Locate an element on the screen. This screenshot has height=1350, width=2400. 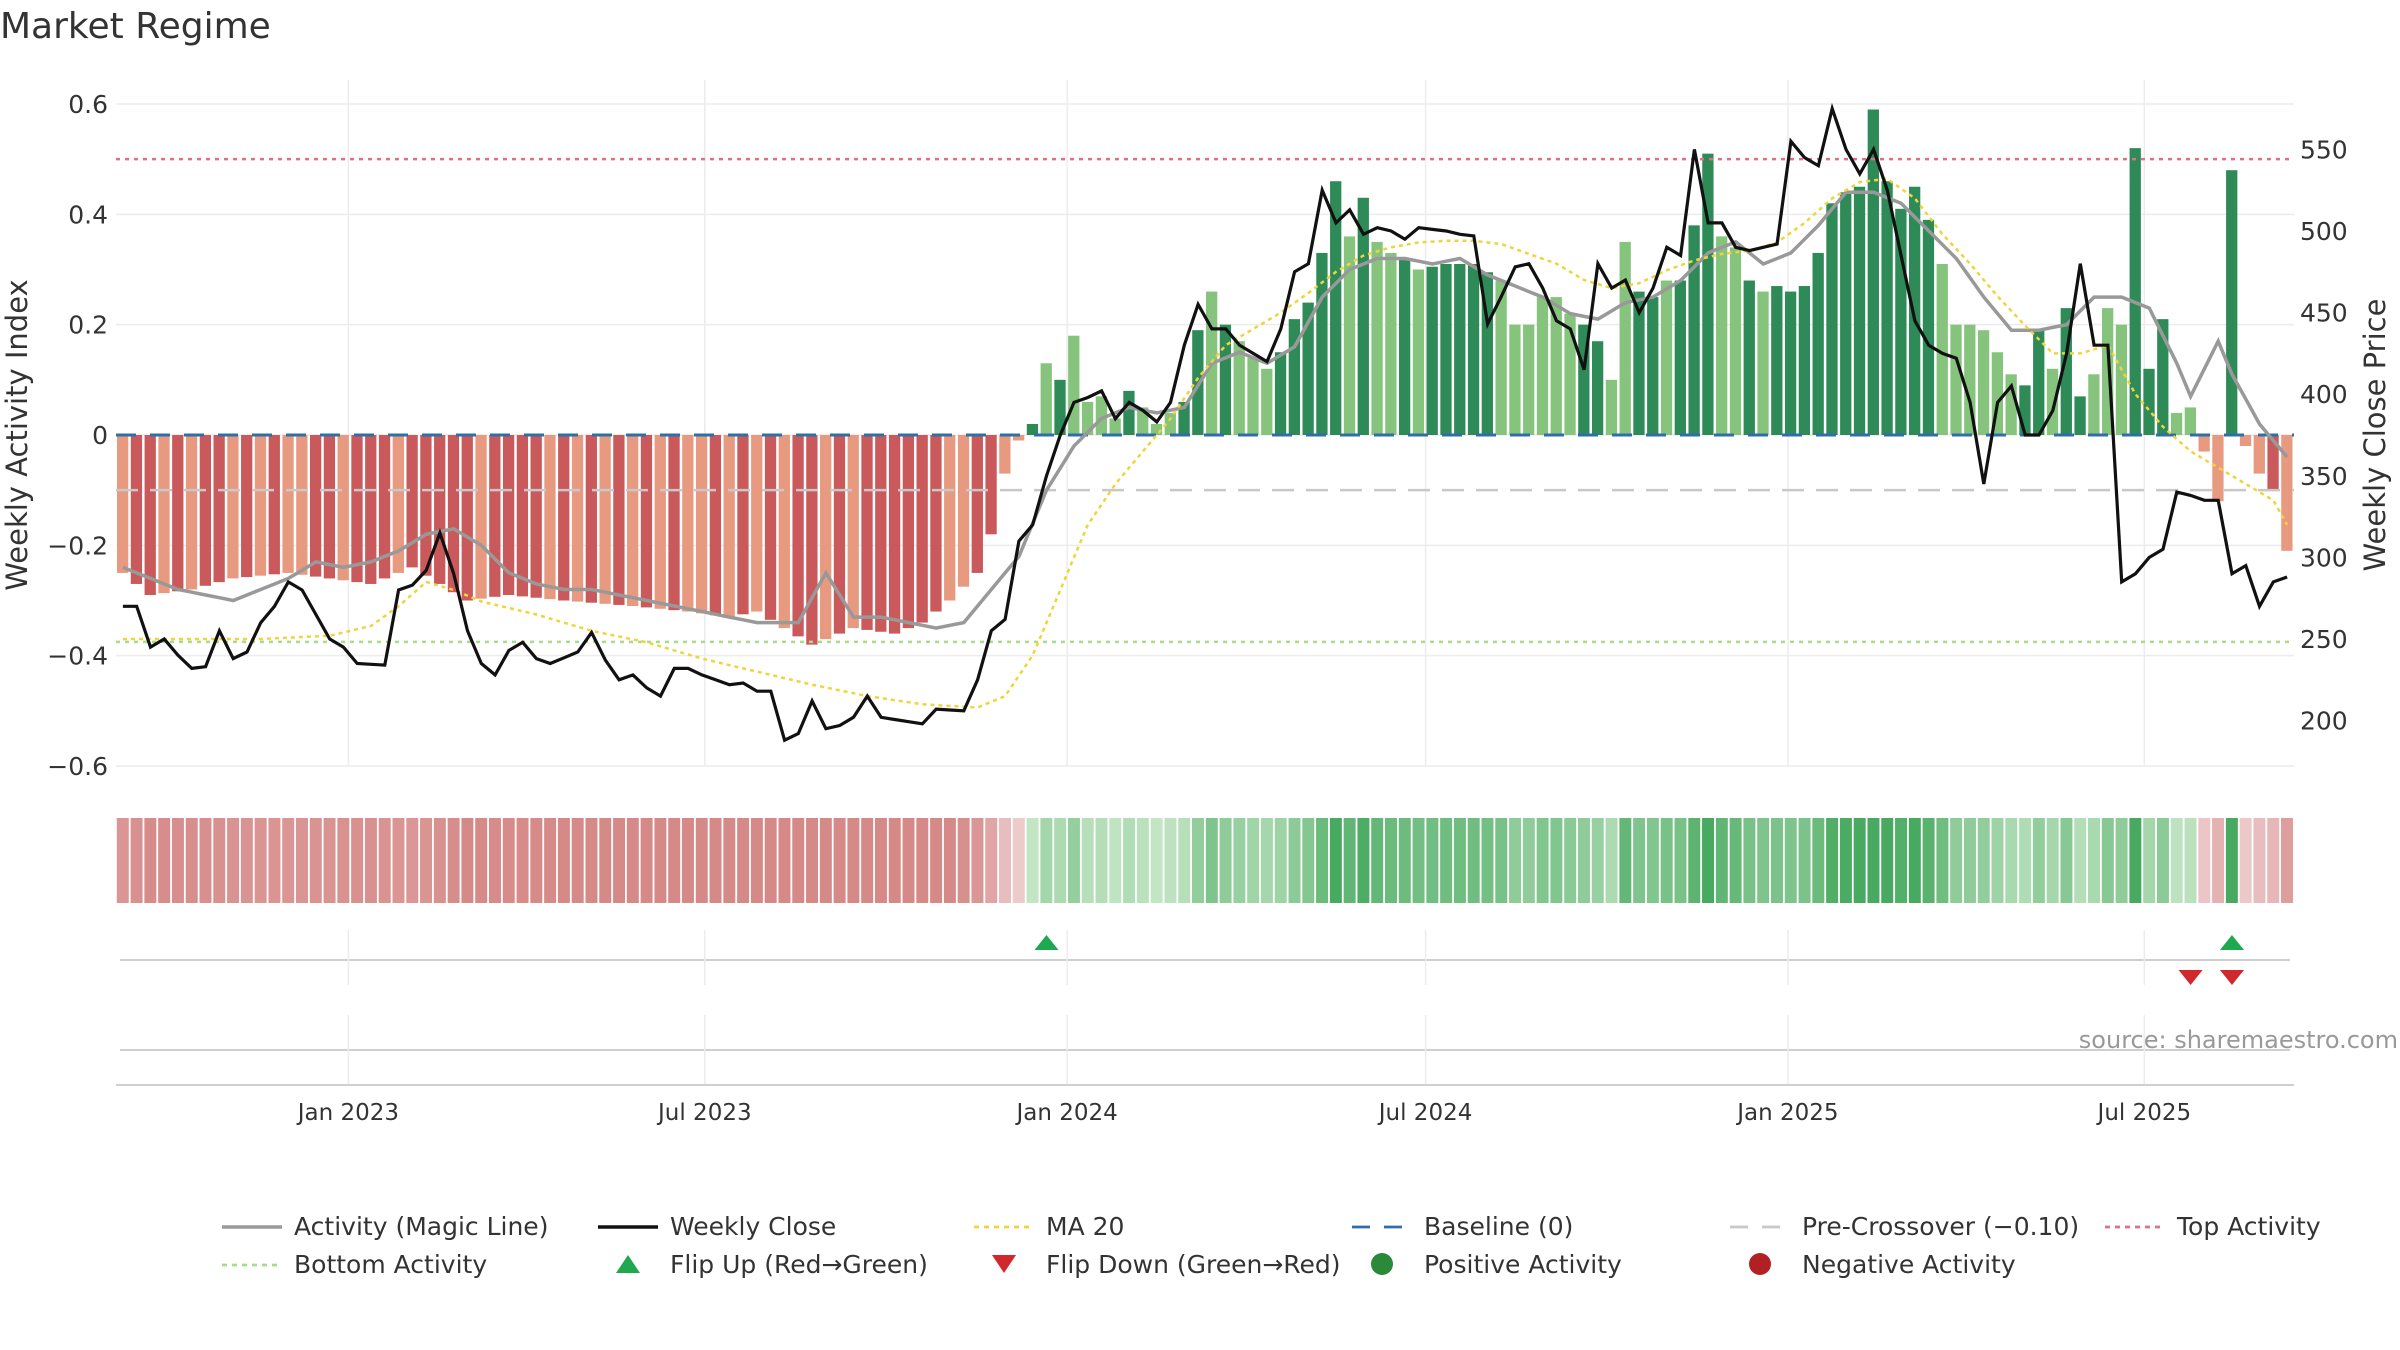
legend-item: Positive Activity is located at coordinates (1496, 1264).